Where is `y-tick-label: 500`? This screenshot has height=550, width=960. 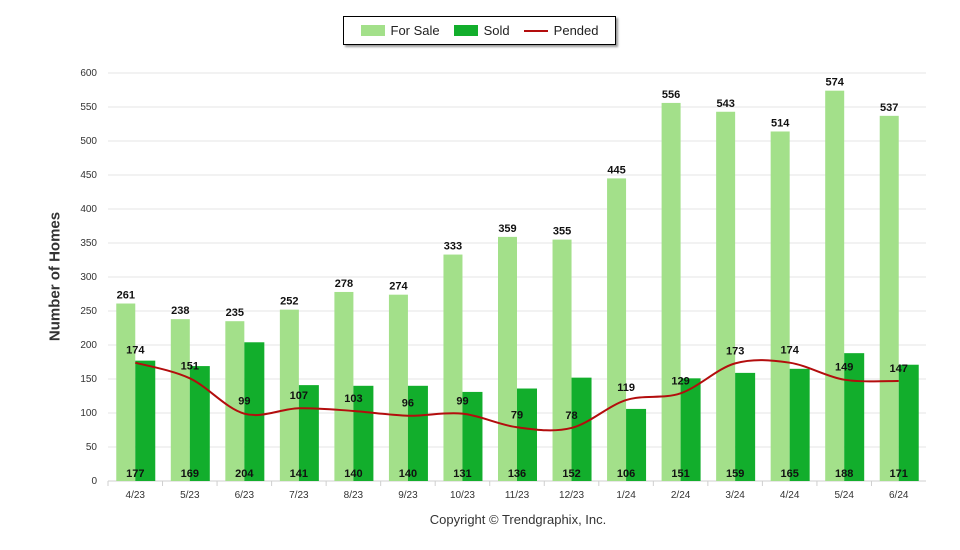 y-tick-label: 500 is located at coordinates (88, 141).